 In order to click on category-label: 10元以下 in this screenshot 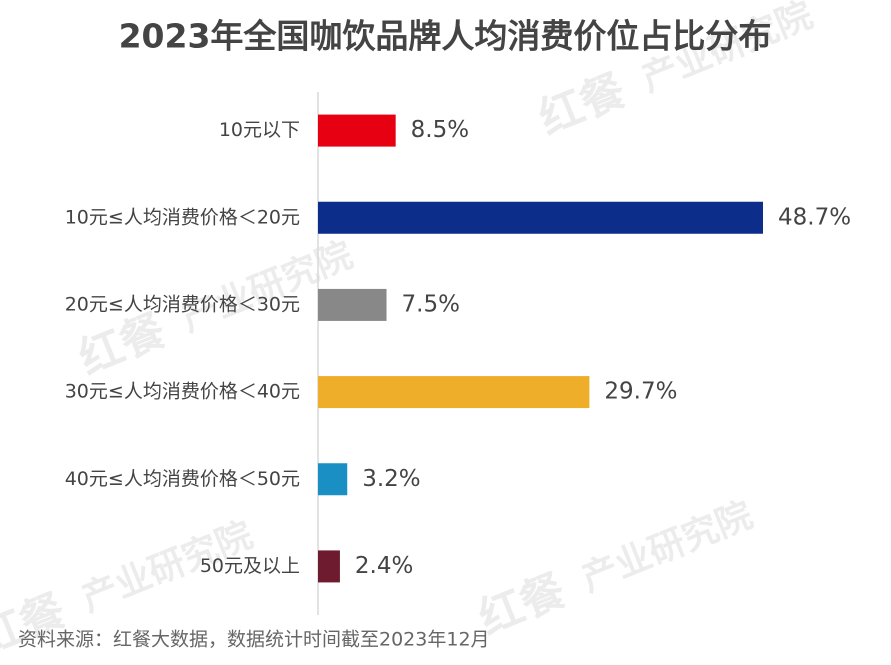, I will do `click(259, 130)`.